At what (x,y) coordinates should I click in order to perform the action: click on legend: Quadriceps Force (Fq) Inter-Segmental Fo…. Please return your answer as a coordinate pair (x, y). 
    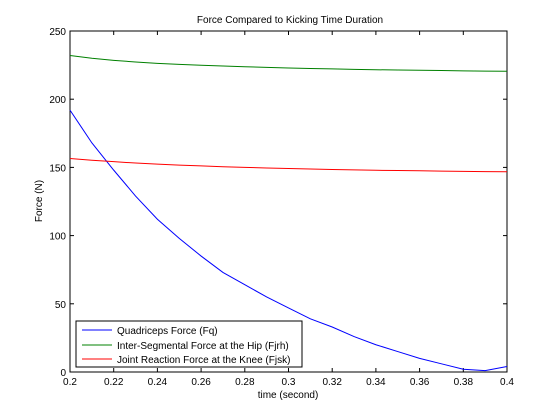
    Looking at the image, I should click on (189, 344).